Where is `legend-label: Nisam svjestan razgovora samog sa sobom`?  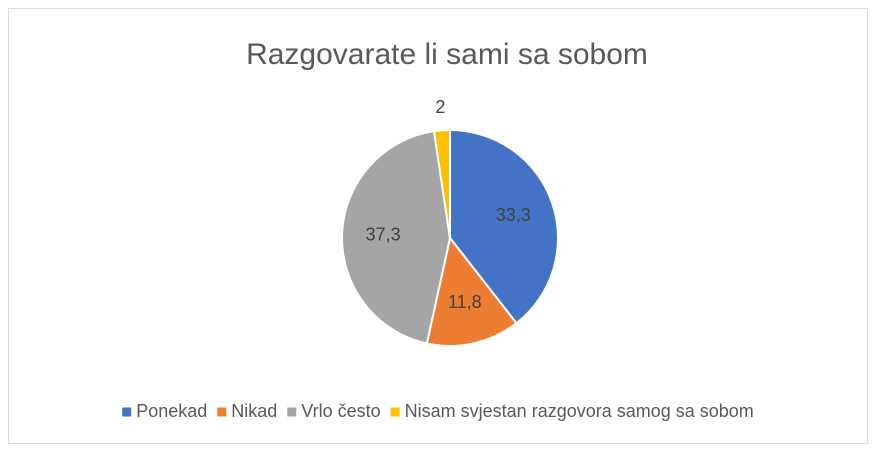
legend-label: Nisam svjestan razgovora samog sa sobom is located at coordinates (579, 411).